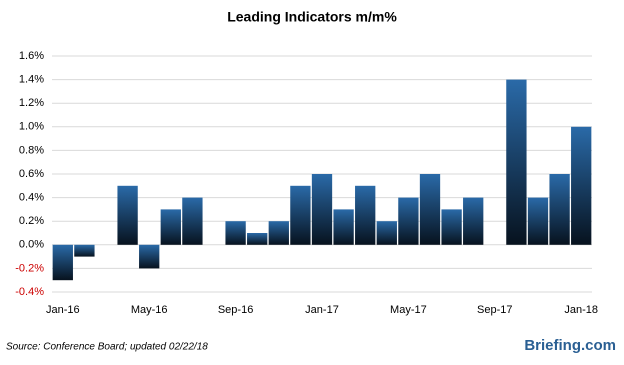  What do you see at coordinates (31, 221) in the screenshot?
I see `y-tick-label: 0.2%` at bounding box center [31, 221].